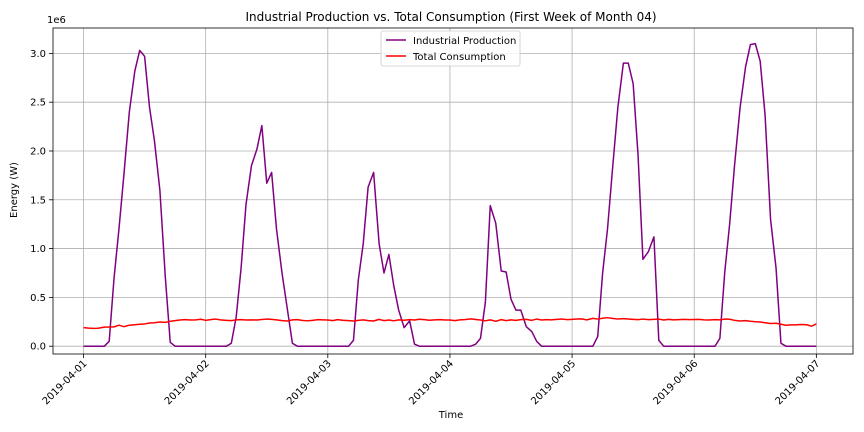 This screenshot has height=432, width=864. I want to click on legend: Industrial Production Total Consumption, so click(450, 48).